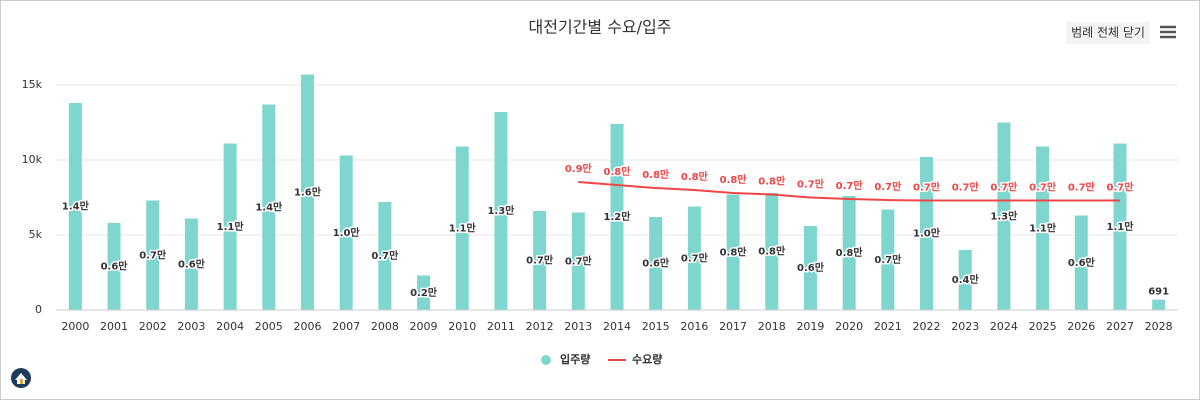 This screenshot has height=400, width=1200. I want to click on legend-toggle-label: 범례 전체 닫기, so click(1108, 33).